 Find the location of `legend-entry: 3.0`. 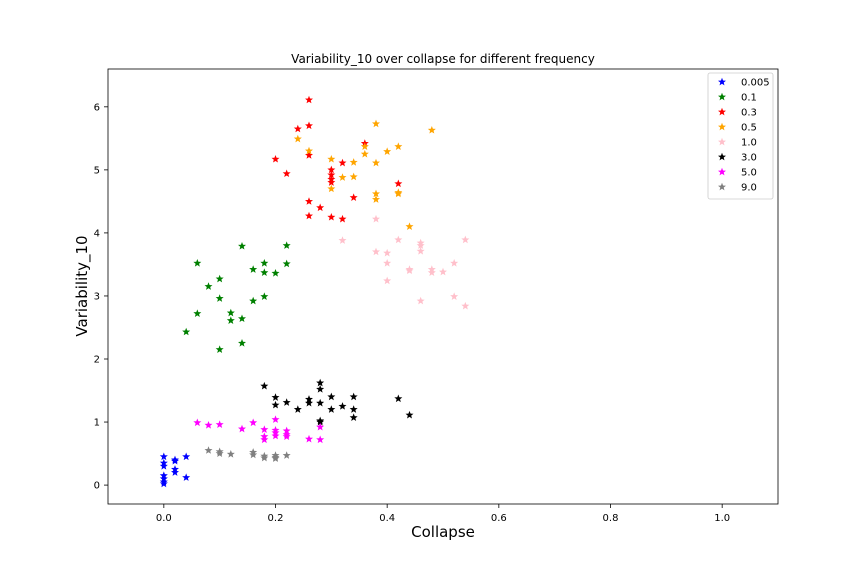

legend-entry: 3.0 is located at coordinates (749, 158).